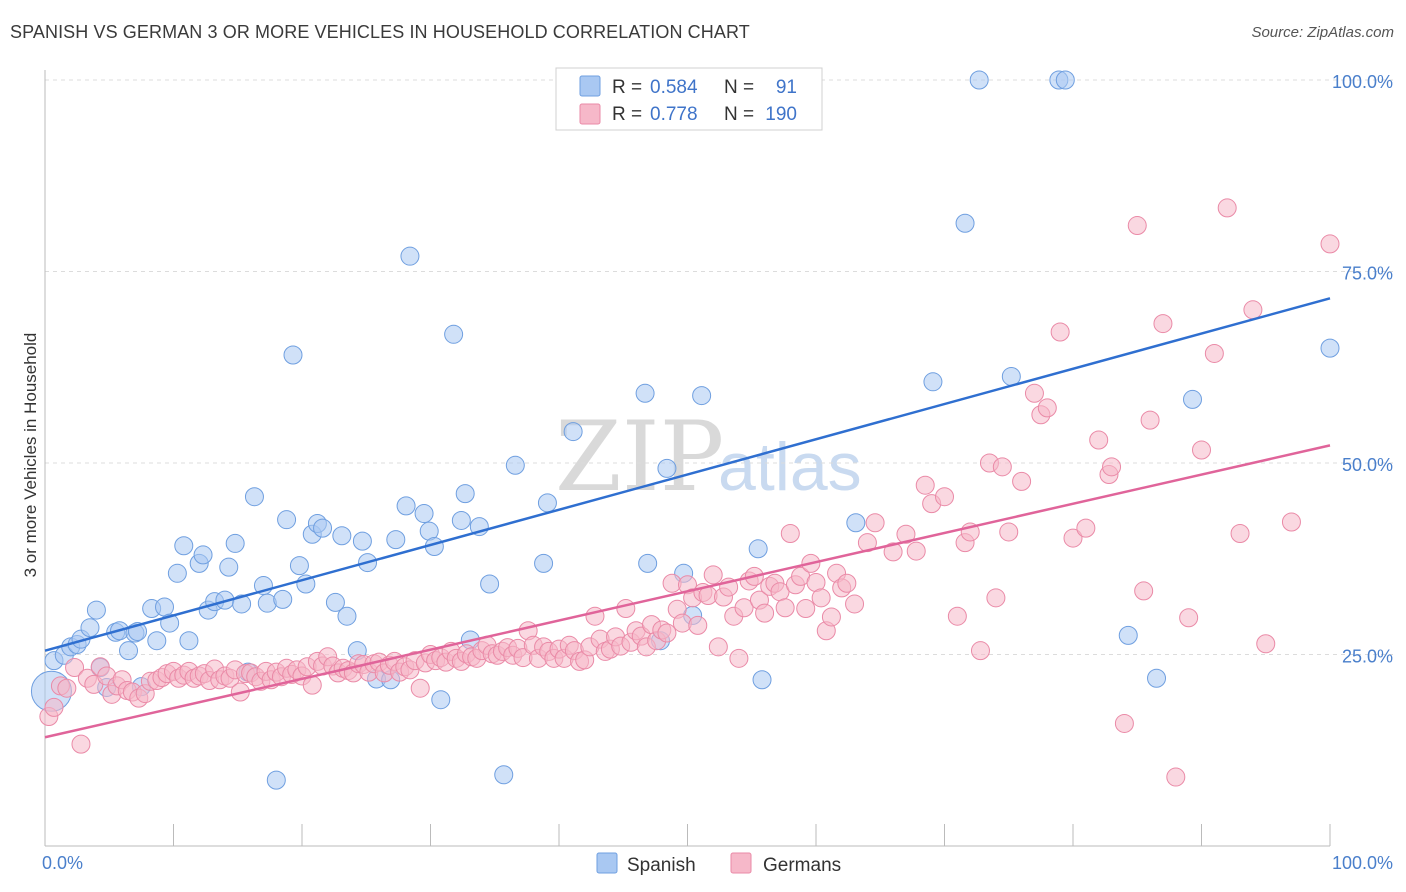  What do you see at coordinates (607, 863) in the screenshot?
I see `bottom-legend-swatch-spanish` at bounding box center [607, 863].